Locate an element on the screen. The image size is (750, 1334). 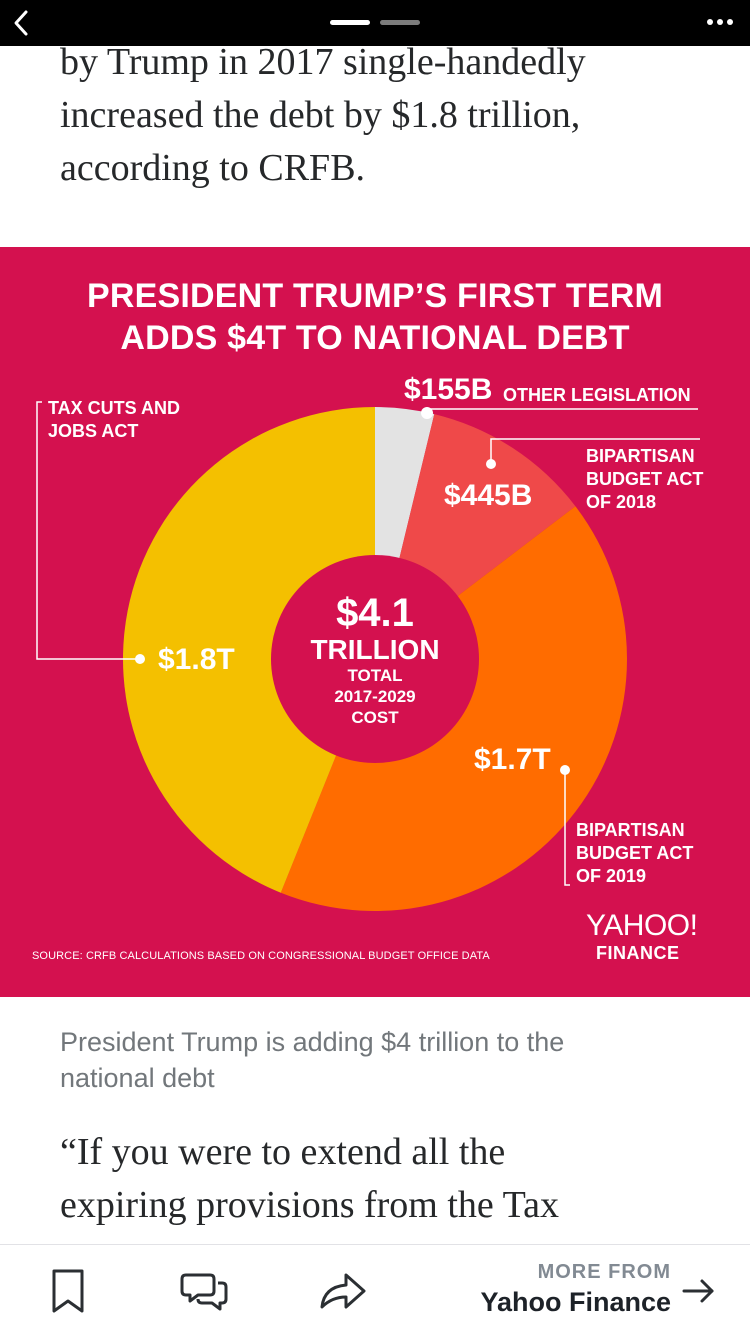
center-amount: $4.1 is located at coordinates (375, 613).